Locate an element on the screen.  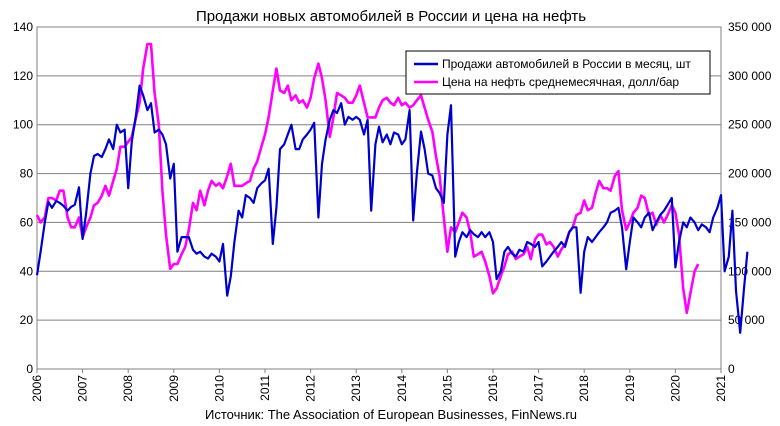
y-right-tick-label: 0 is located at coordinates (731, 369).